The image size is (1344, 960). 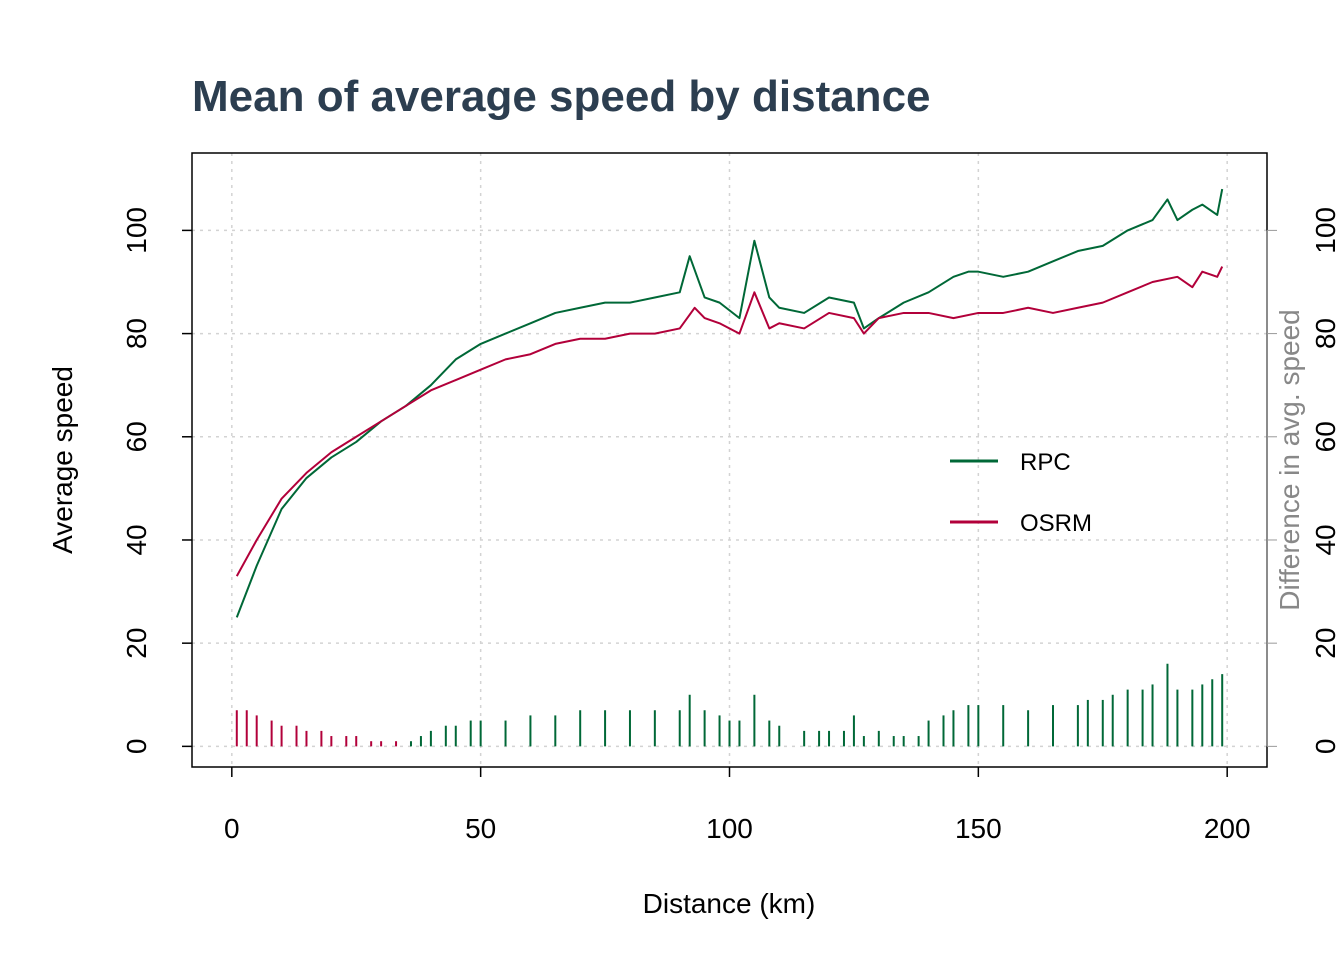 What do you see at coordinates (1227, 828) in the screenshot?
I see `x-tick-label: 200` at bounding box center [1227, 828].